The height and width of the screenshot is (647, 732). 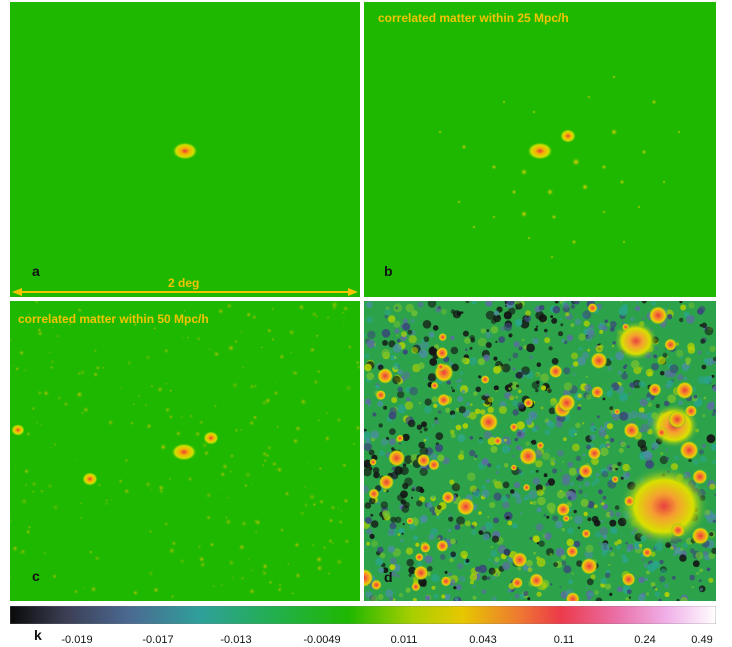 I want to click on colorbar-tick: 0.49, so click(x=702, y=640).